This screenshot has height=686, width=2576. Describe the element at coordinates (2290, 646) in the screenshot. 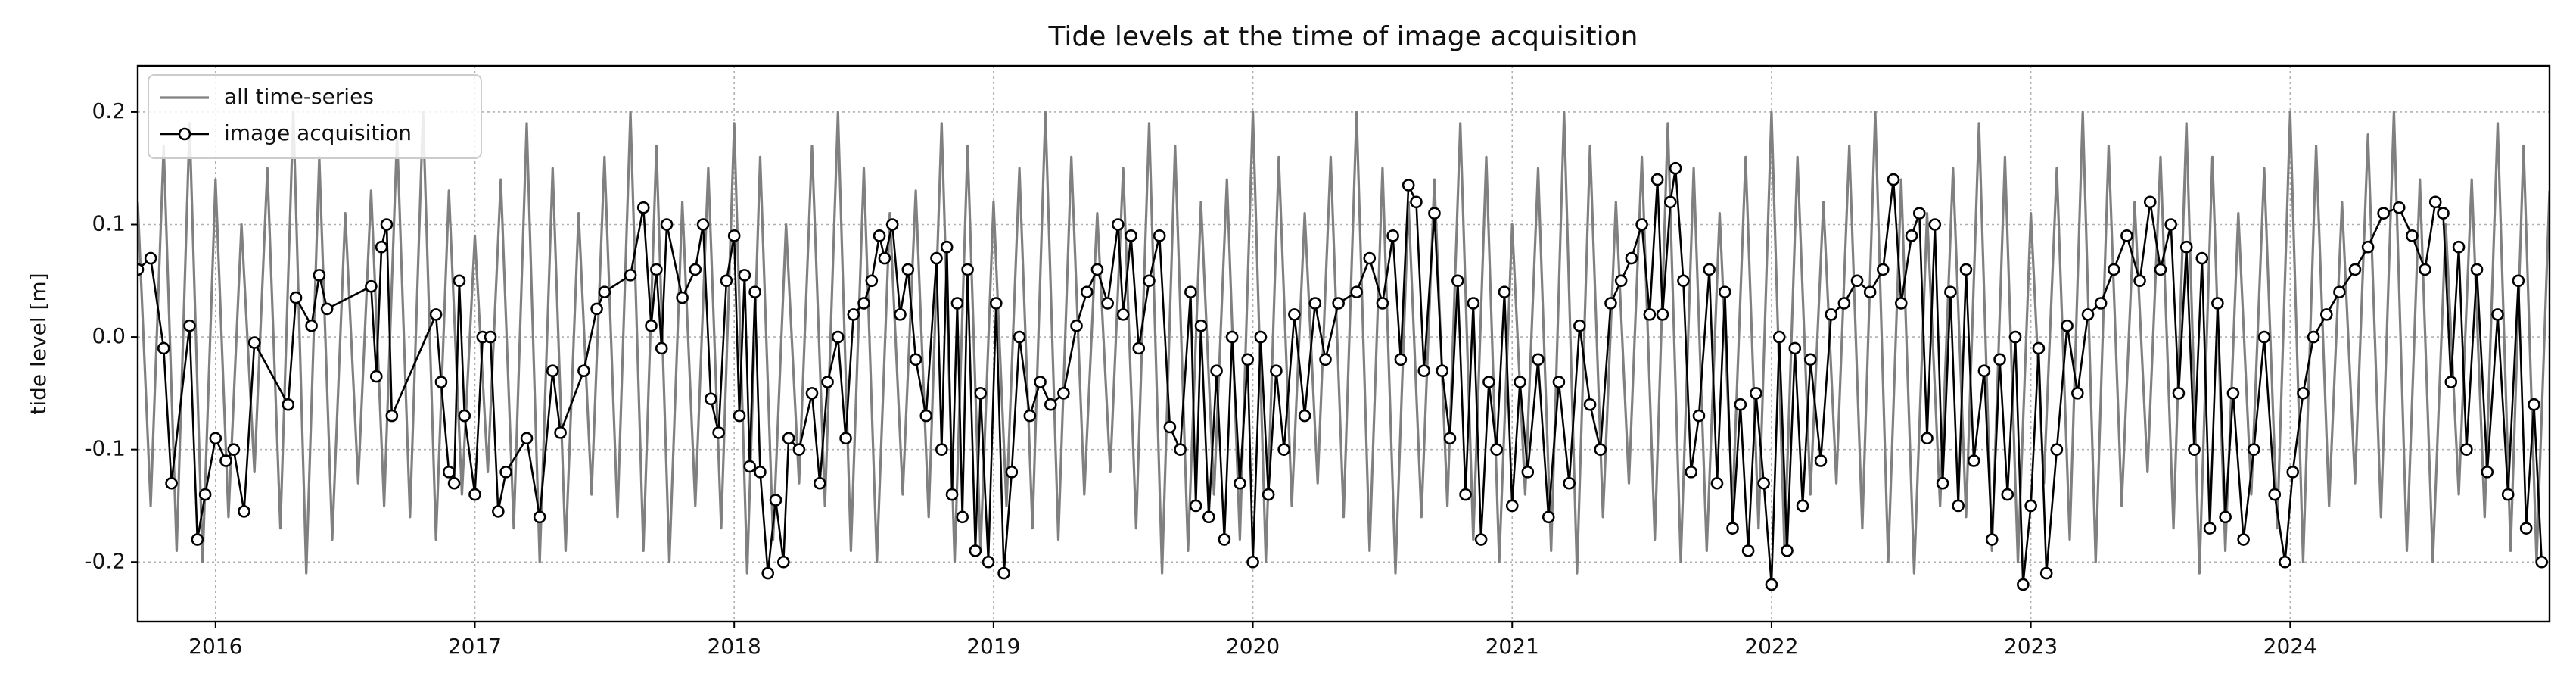

I see `x-tick-label: 2024` at that location.